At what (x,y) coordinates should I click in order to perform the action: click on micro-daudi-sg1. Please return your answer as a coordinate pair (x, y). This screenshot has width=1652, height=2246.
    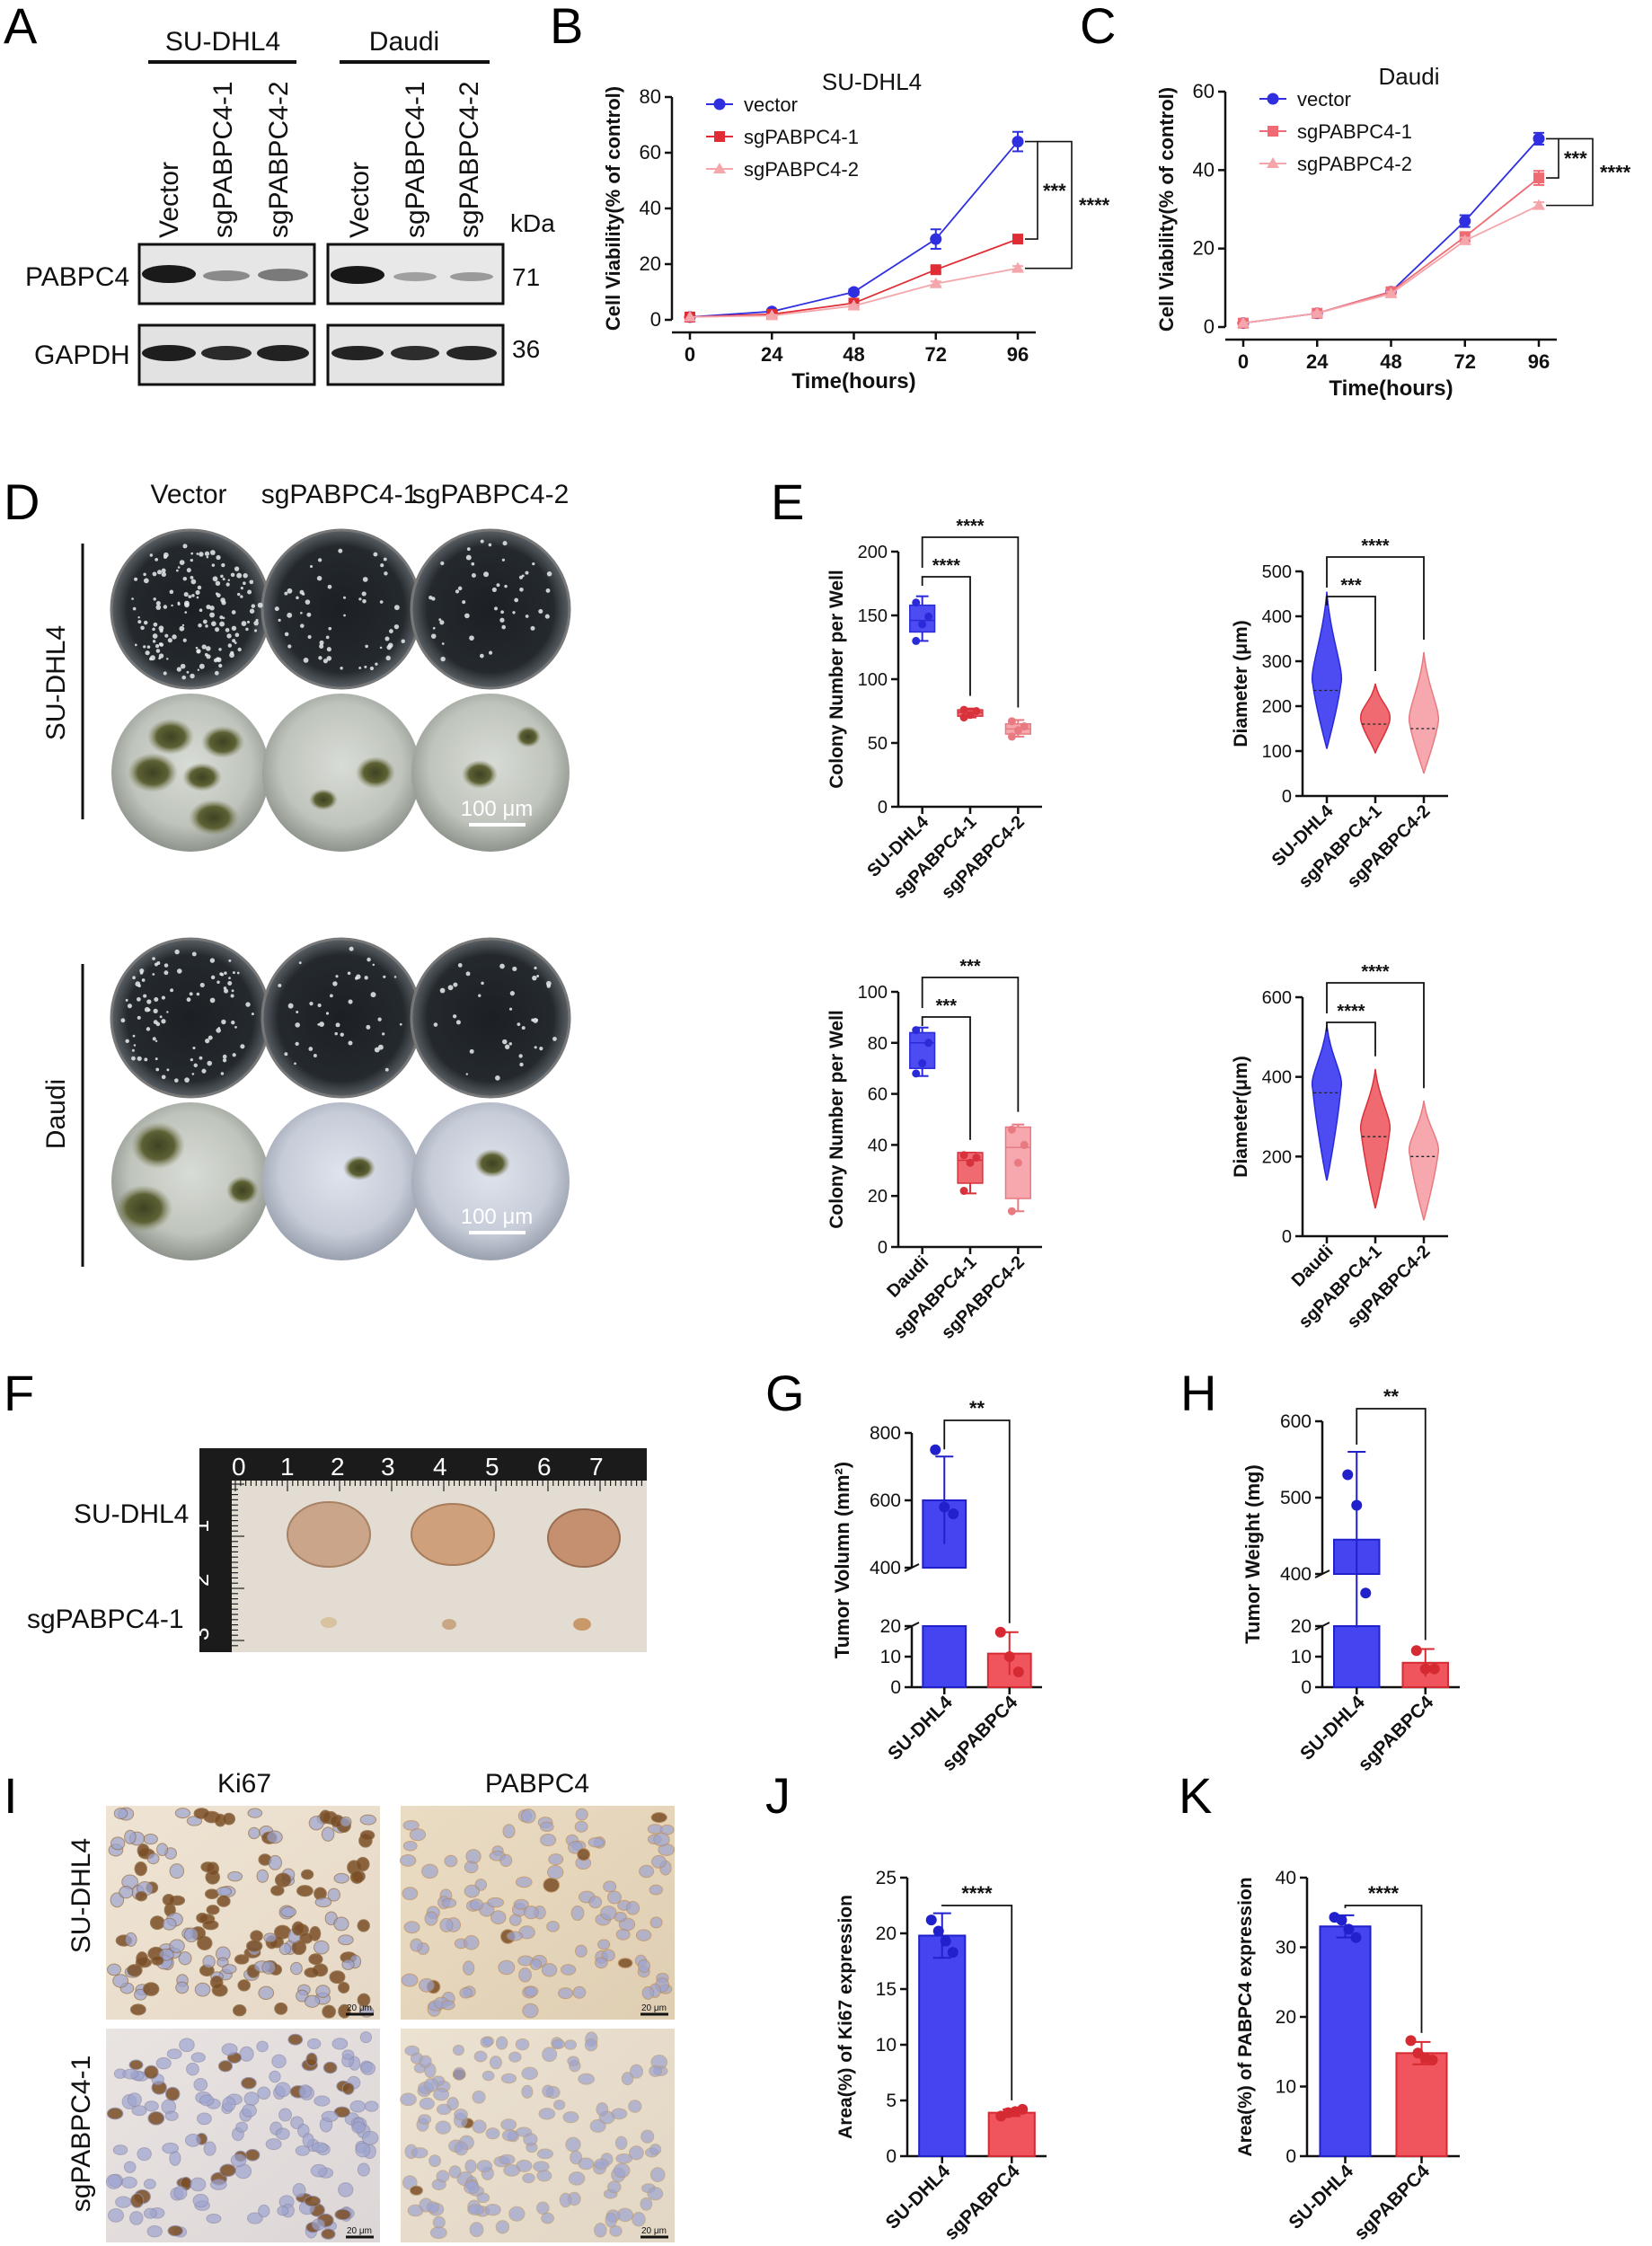
    Looking at the image, I should click on (341, 1181).